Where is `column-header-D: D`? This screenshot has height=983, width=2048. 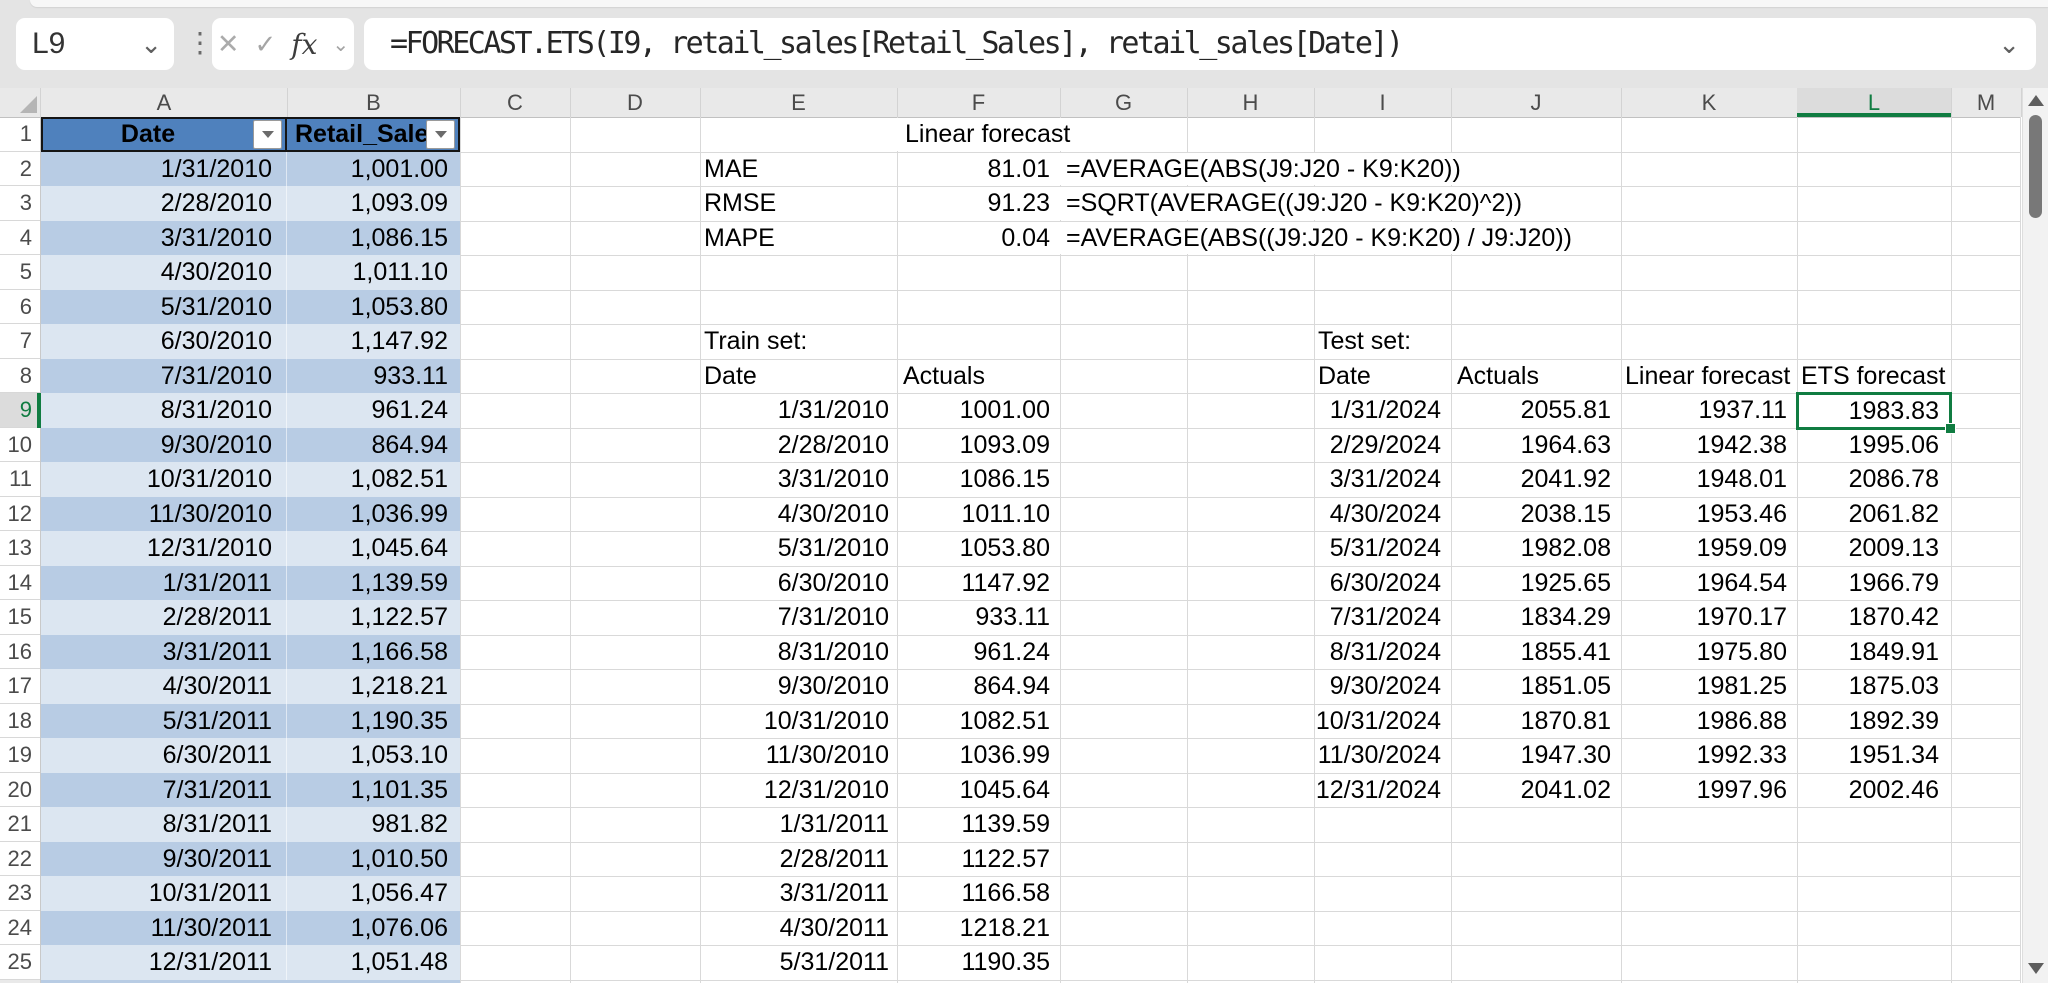
column-header-D: D is located at coordinates (635, 102).